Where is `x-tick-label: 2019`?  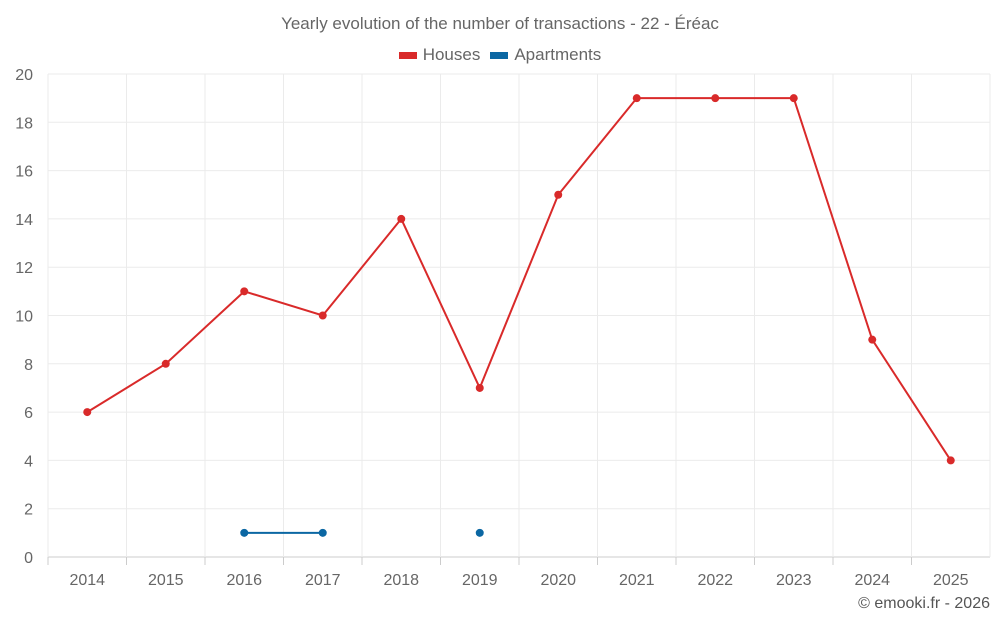
x-tick-label: 2019 is located at coordinates (480, 580).